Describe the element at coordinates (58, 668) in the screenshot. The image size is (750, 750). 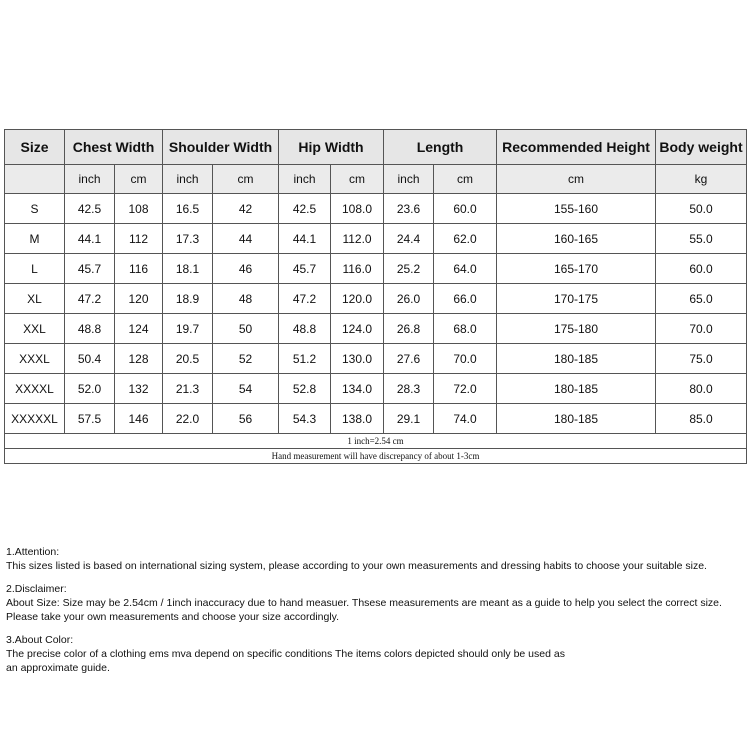
I see `note-line: an approximate guide.` at that location.